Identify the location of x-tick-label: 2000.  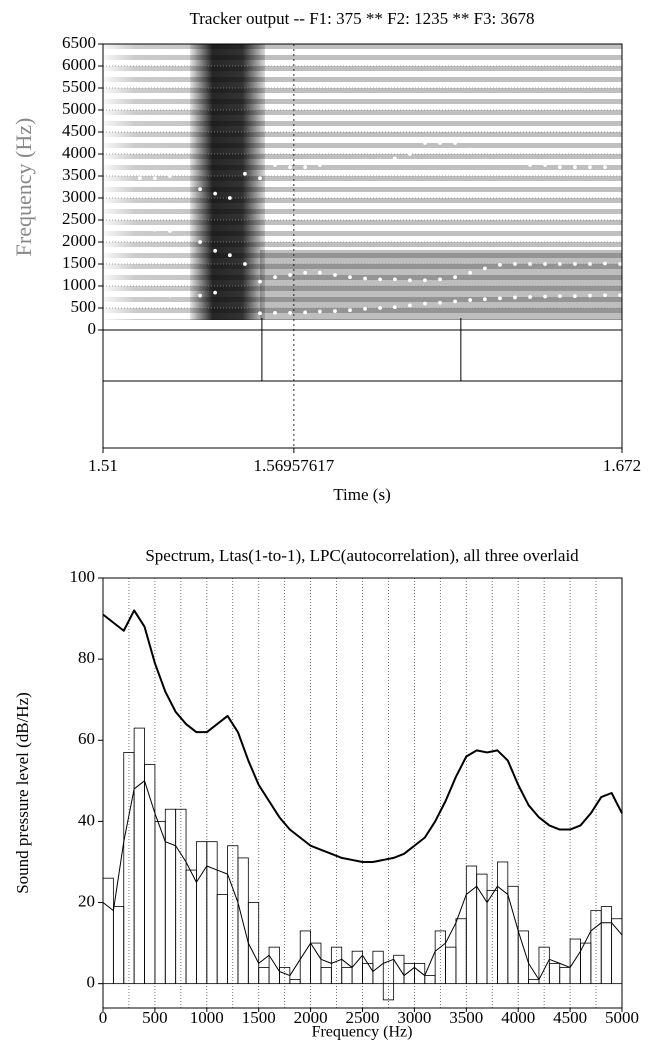
(311, 1017).